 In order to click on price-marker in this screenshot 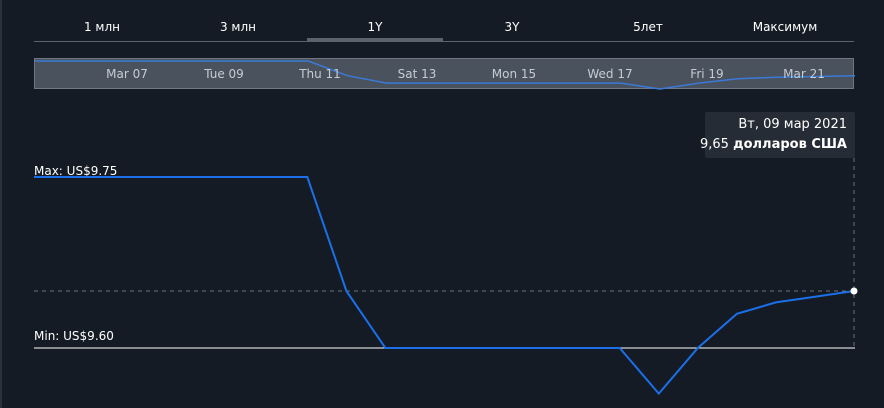, I will do `click(854, 291)`.